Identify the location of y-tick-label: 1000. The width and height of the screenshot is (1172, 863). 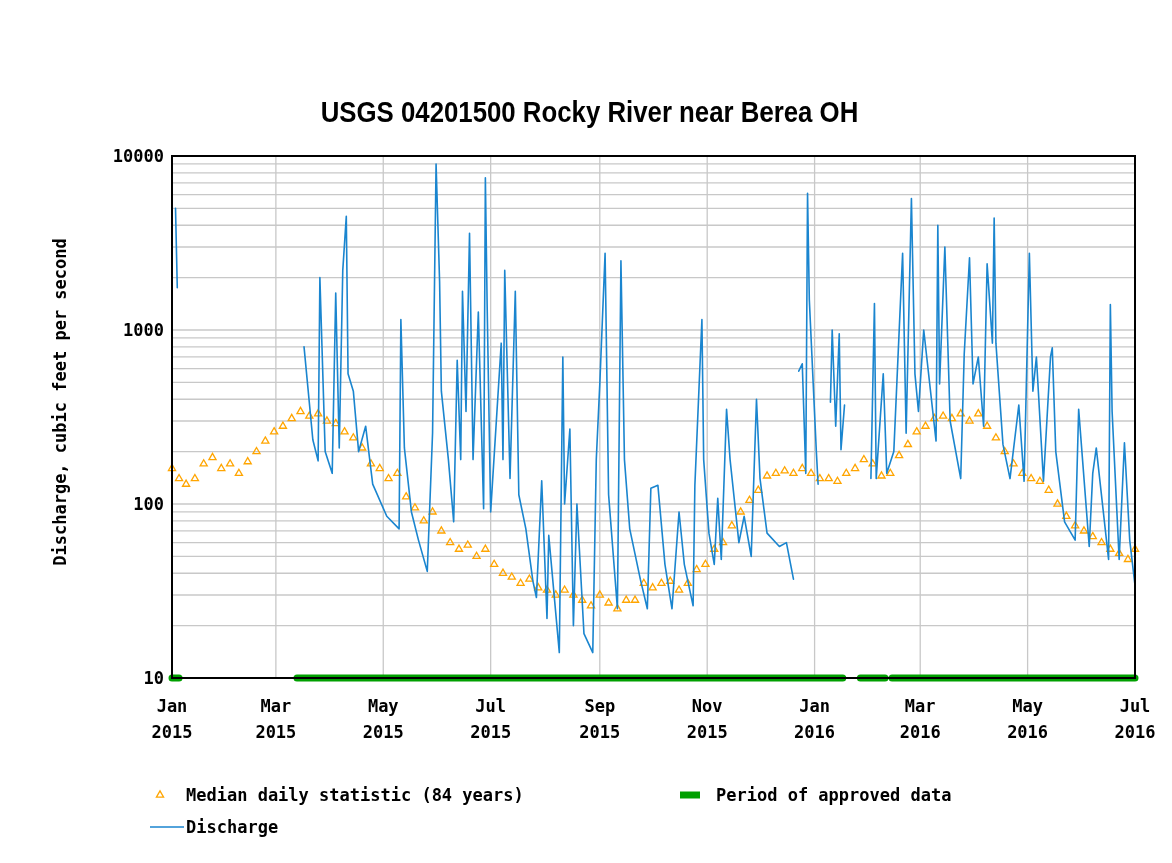
(143, 329).